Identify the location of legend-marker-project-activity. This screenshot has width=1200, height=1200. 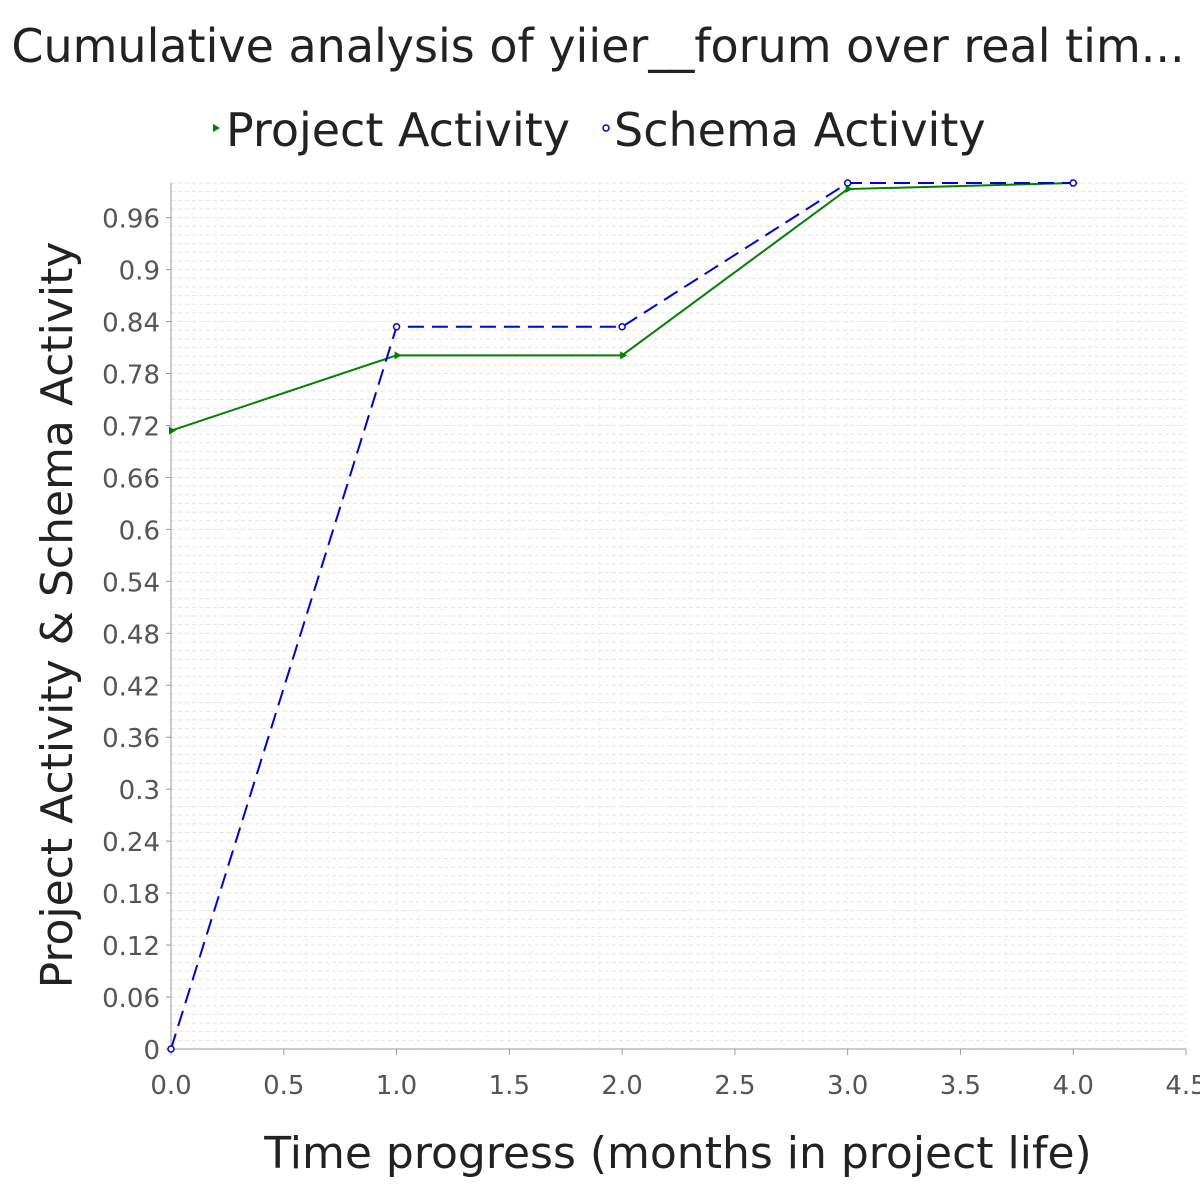
(216, 128).